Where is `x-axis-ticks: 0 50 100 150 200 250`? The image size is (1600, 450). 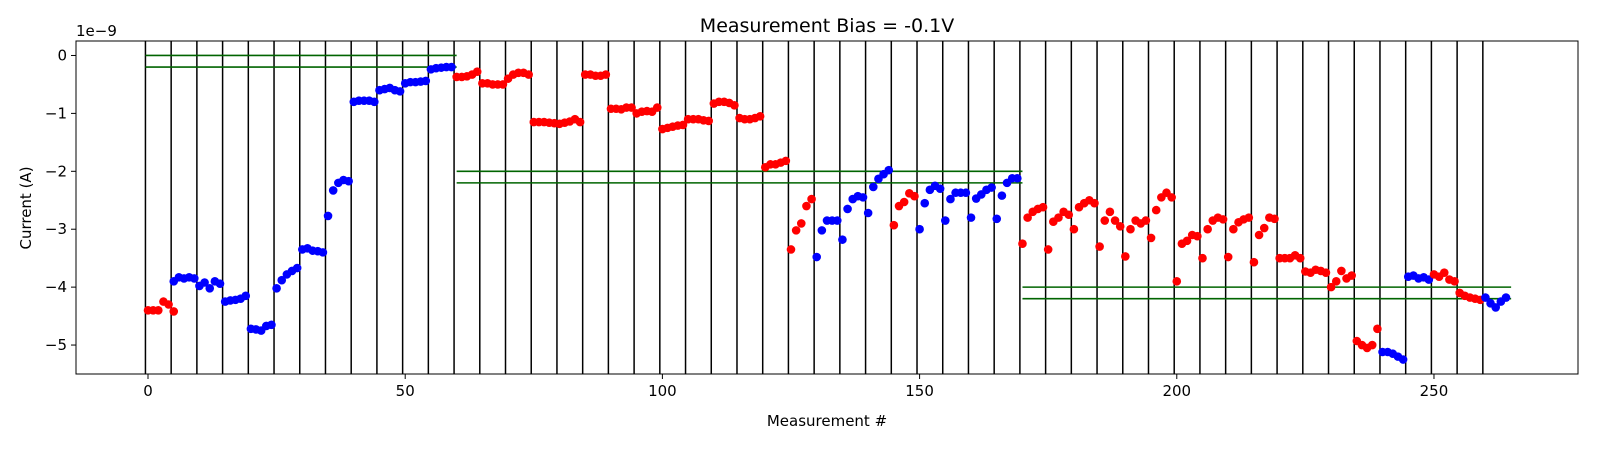
x-axis-ticks: 0 50 100 150 200 250 is located at coordinates (795, 387).